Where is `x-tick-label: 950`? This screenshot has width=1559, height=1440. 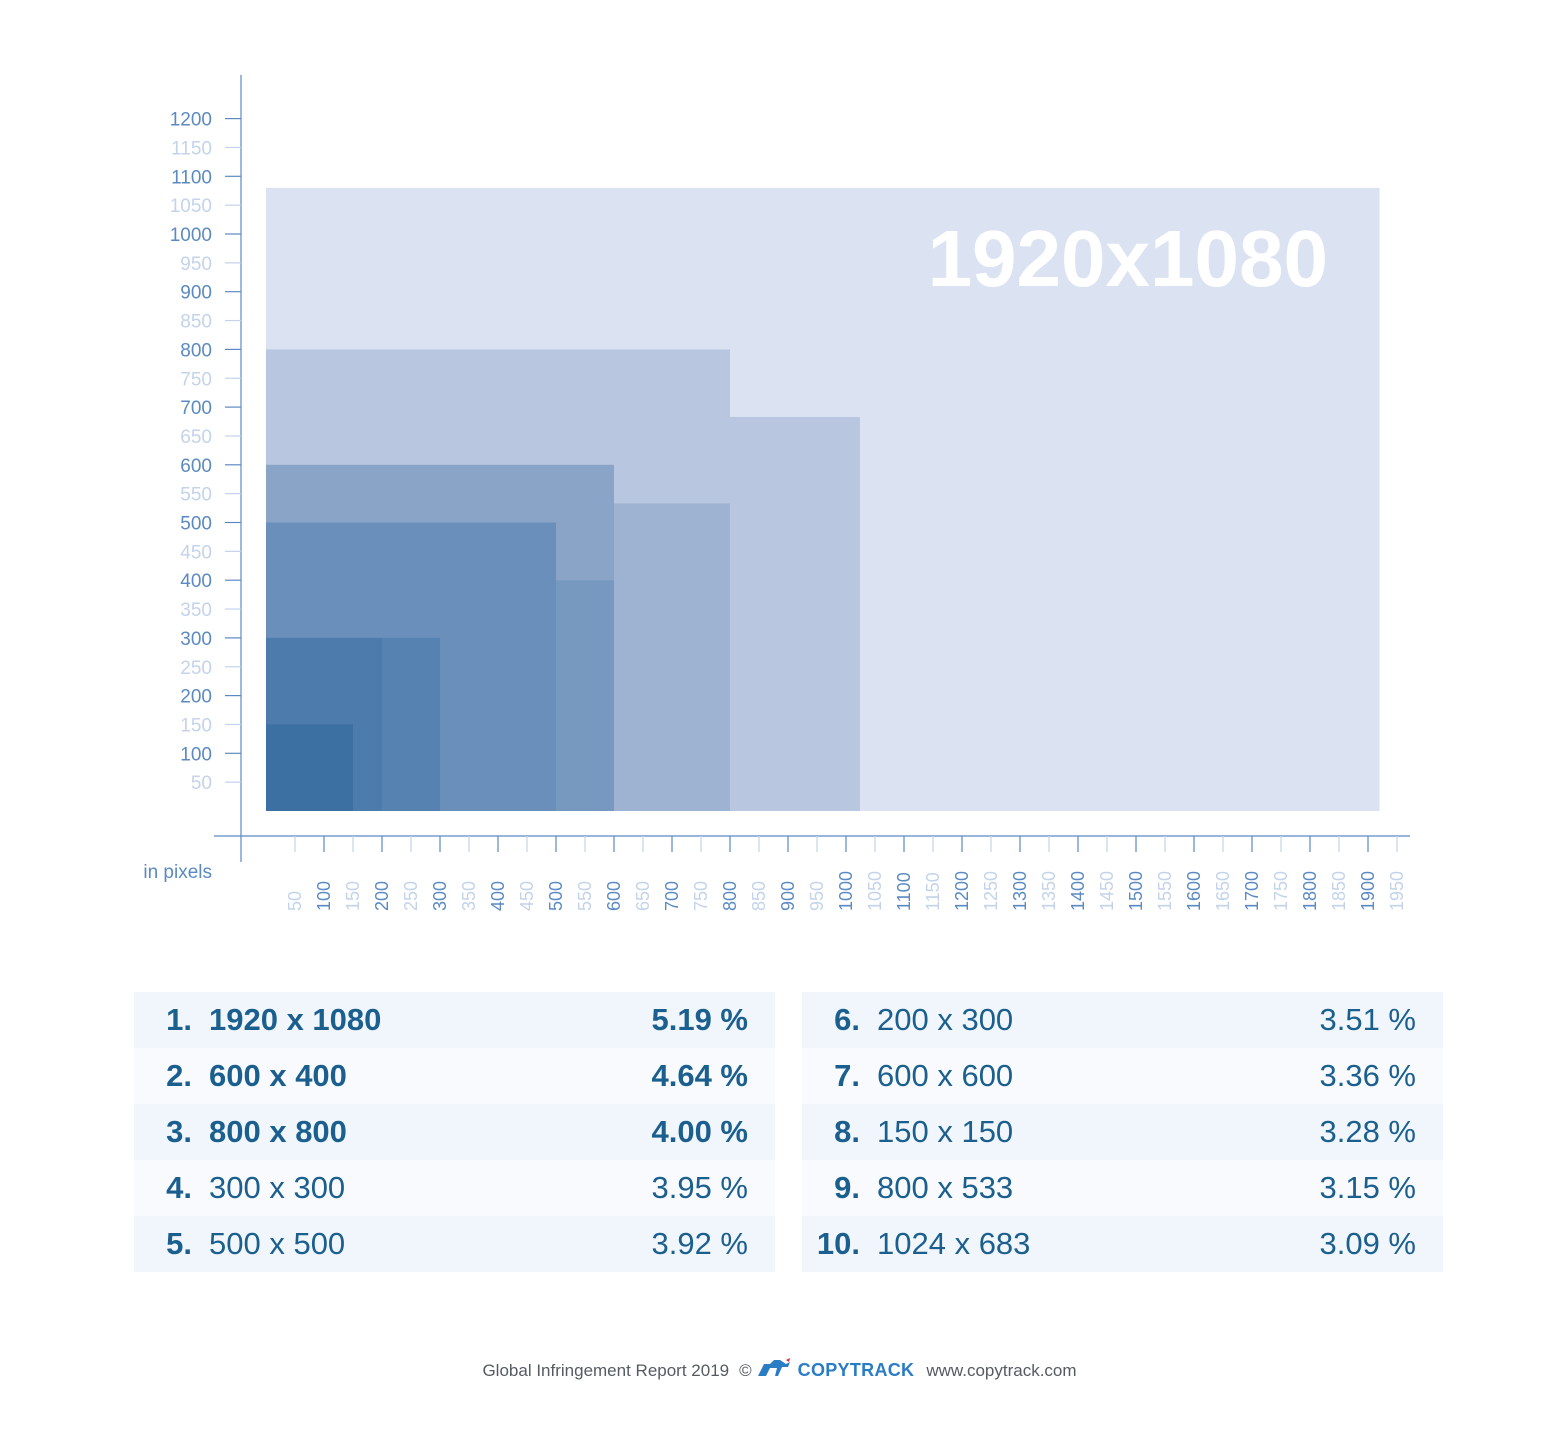 x-tick-label: 950 is located at coordinates (817, 896).